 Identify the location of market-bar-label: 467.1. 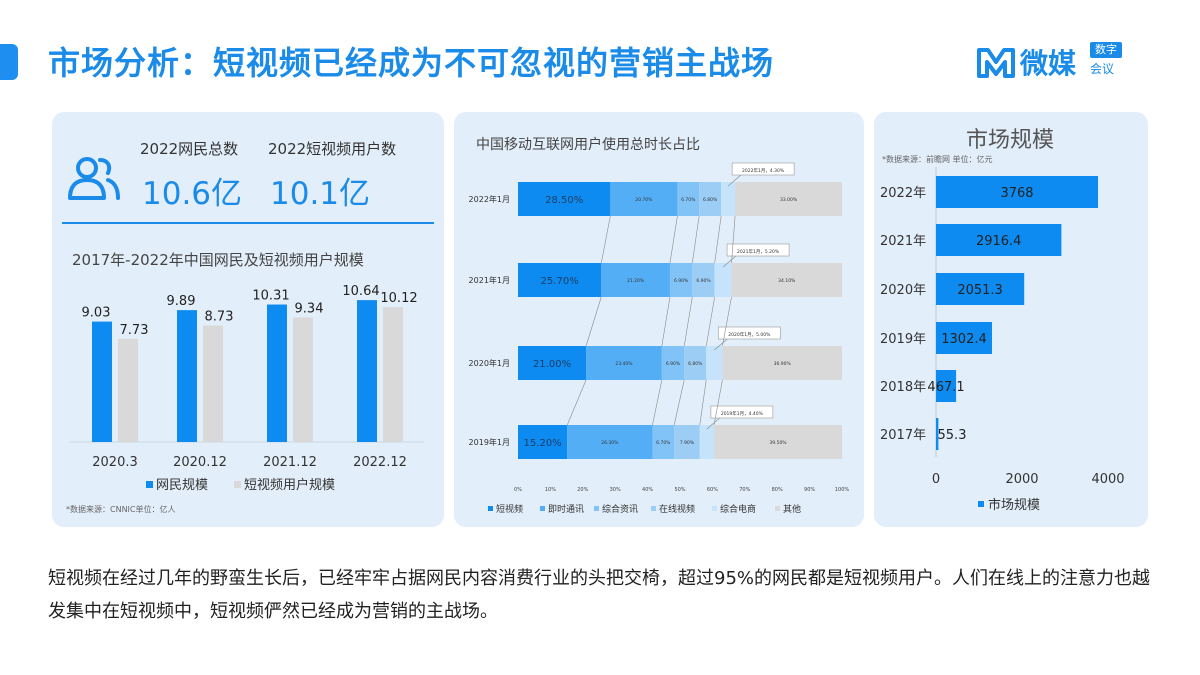
(945, 387).